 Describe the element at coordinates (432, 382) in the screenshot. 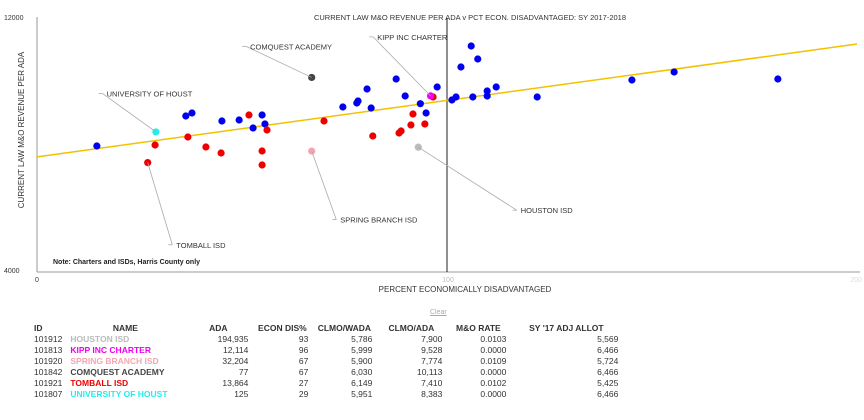

I see `cell-clmo-ada: 7,410` at that location.